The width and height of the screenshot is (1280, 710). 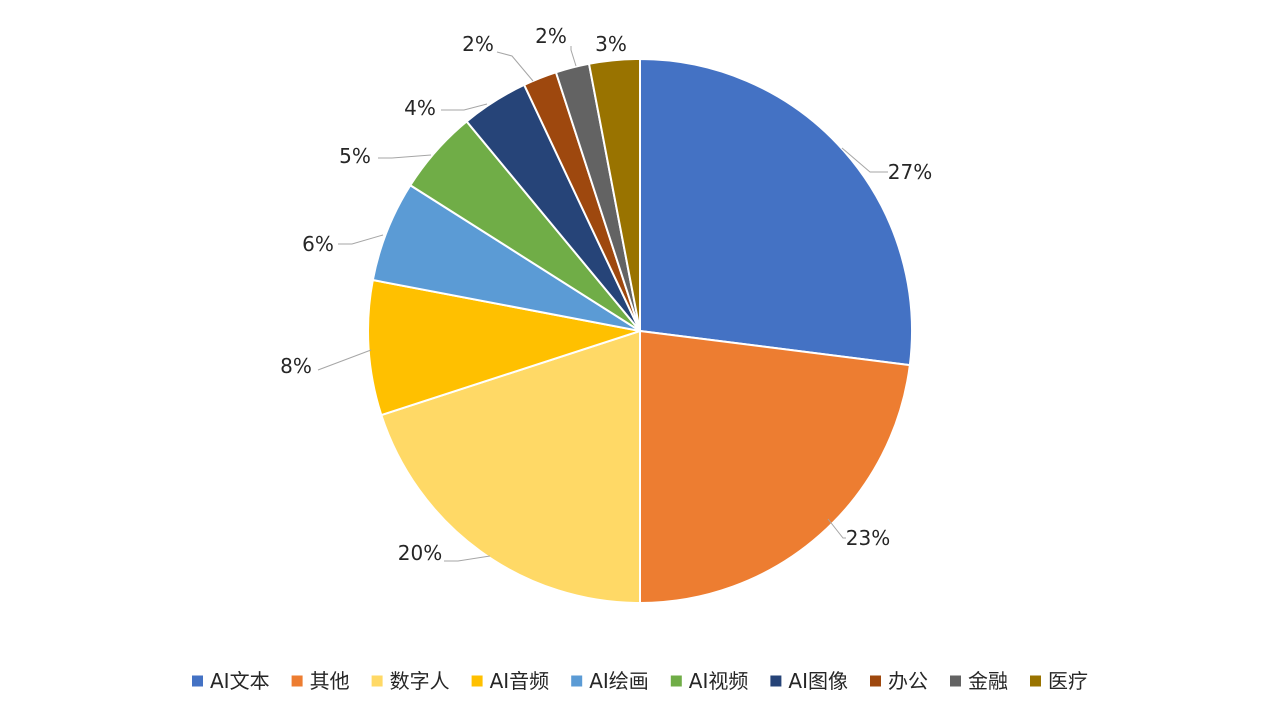 I want to click on data-label-10: 3%, so click(x=611, y=44).